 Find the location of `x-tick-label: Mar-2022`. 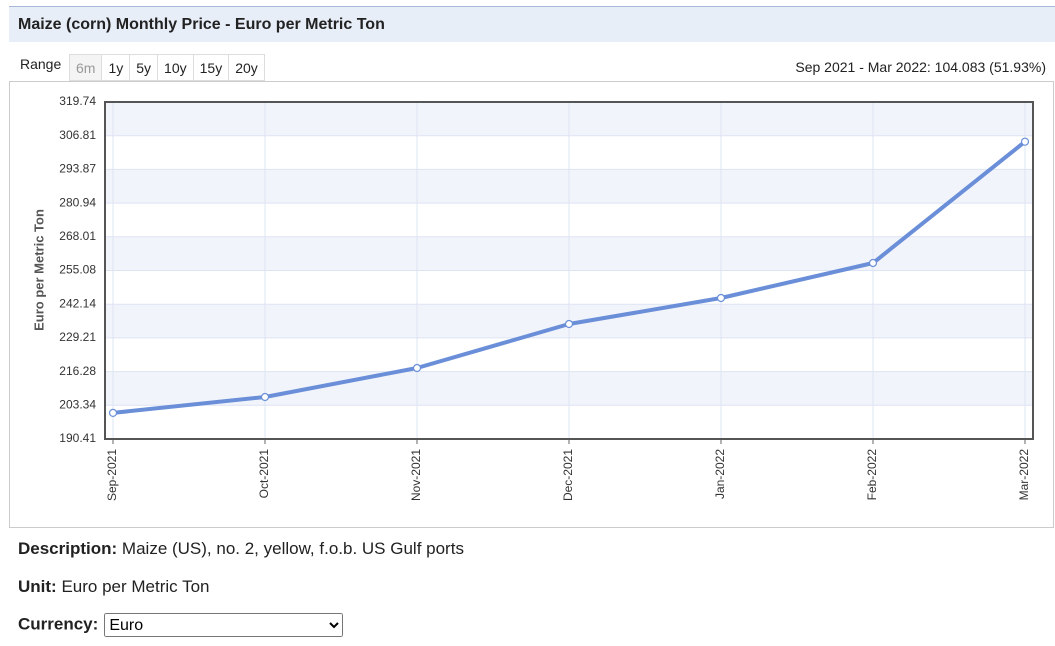

x-tick-label: Mar-2022 is located at coordinates (1024, 475).